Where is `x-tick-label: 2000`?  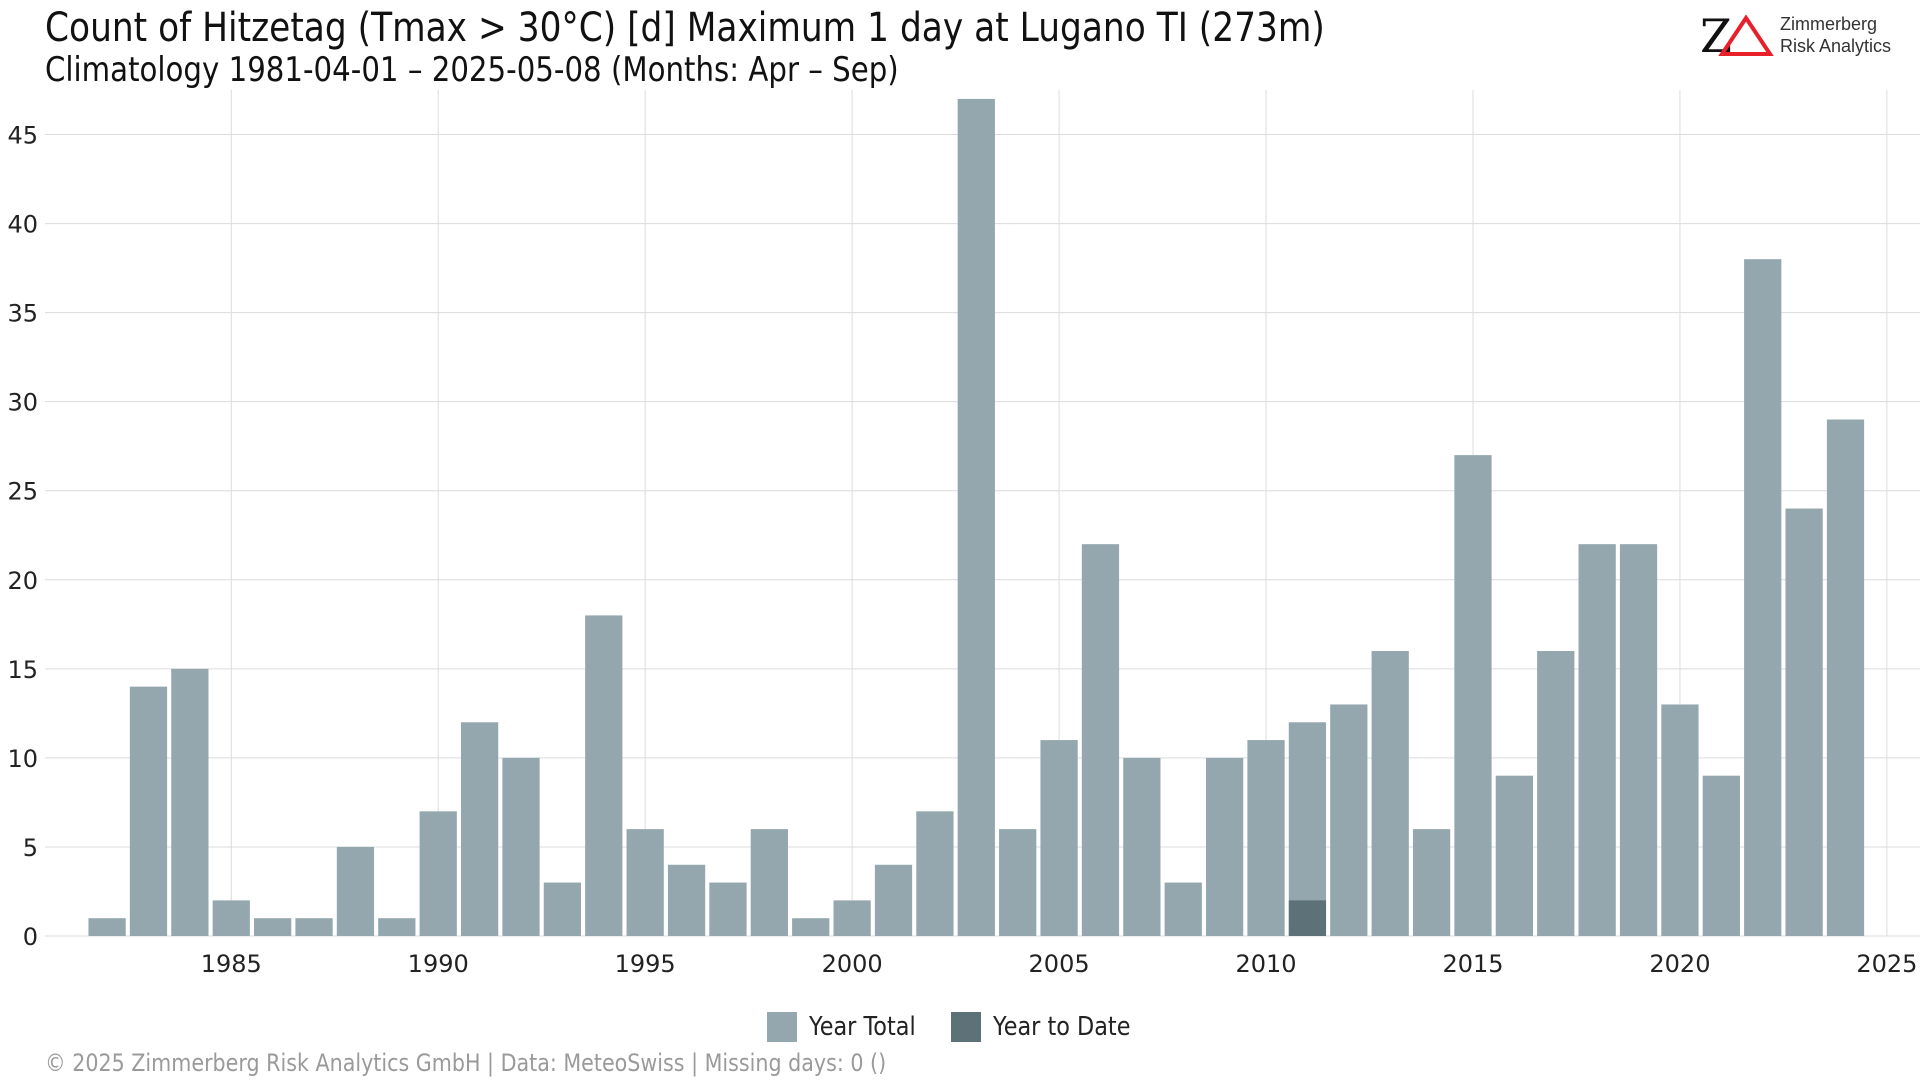
x-tick-label: 2000 is located at coordinates (852, 964).